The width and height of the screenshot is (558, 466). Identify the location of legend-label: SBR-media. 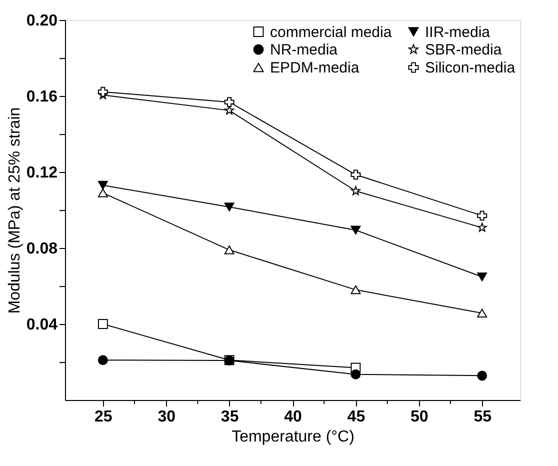
(463, 50).